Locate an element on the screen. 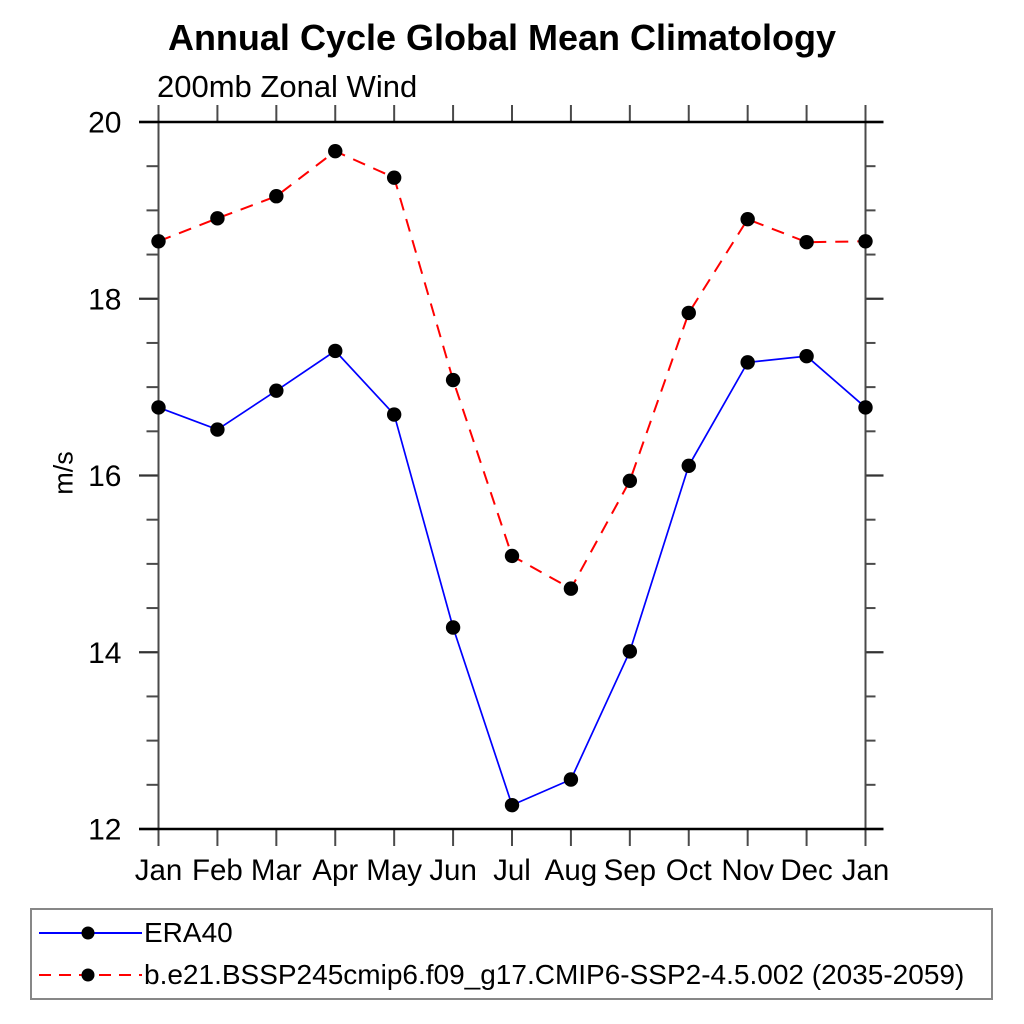 This screenshot has width=1024, height=1024. x-tick-label: Oct is located at coordinates (689, 870).